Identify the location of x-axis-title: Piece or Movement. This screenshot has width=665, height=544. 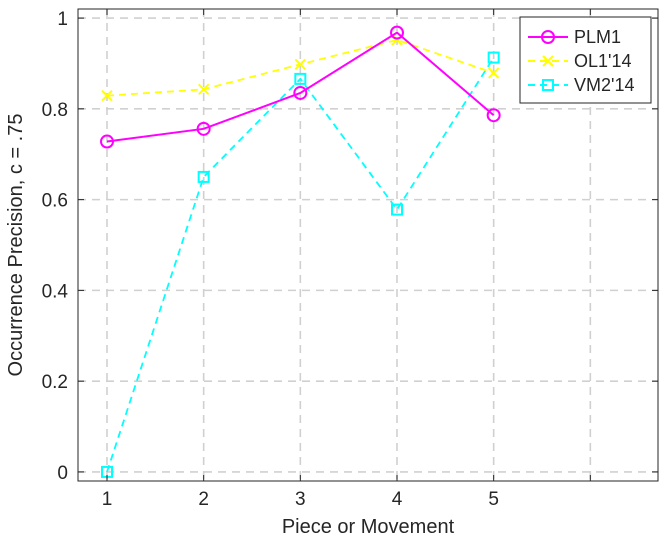
(368, 527).